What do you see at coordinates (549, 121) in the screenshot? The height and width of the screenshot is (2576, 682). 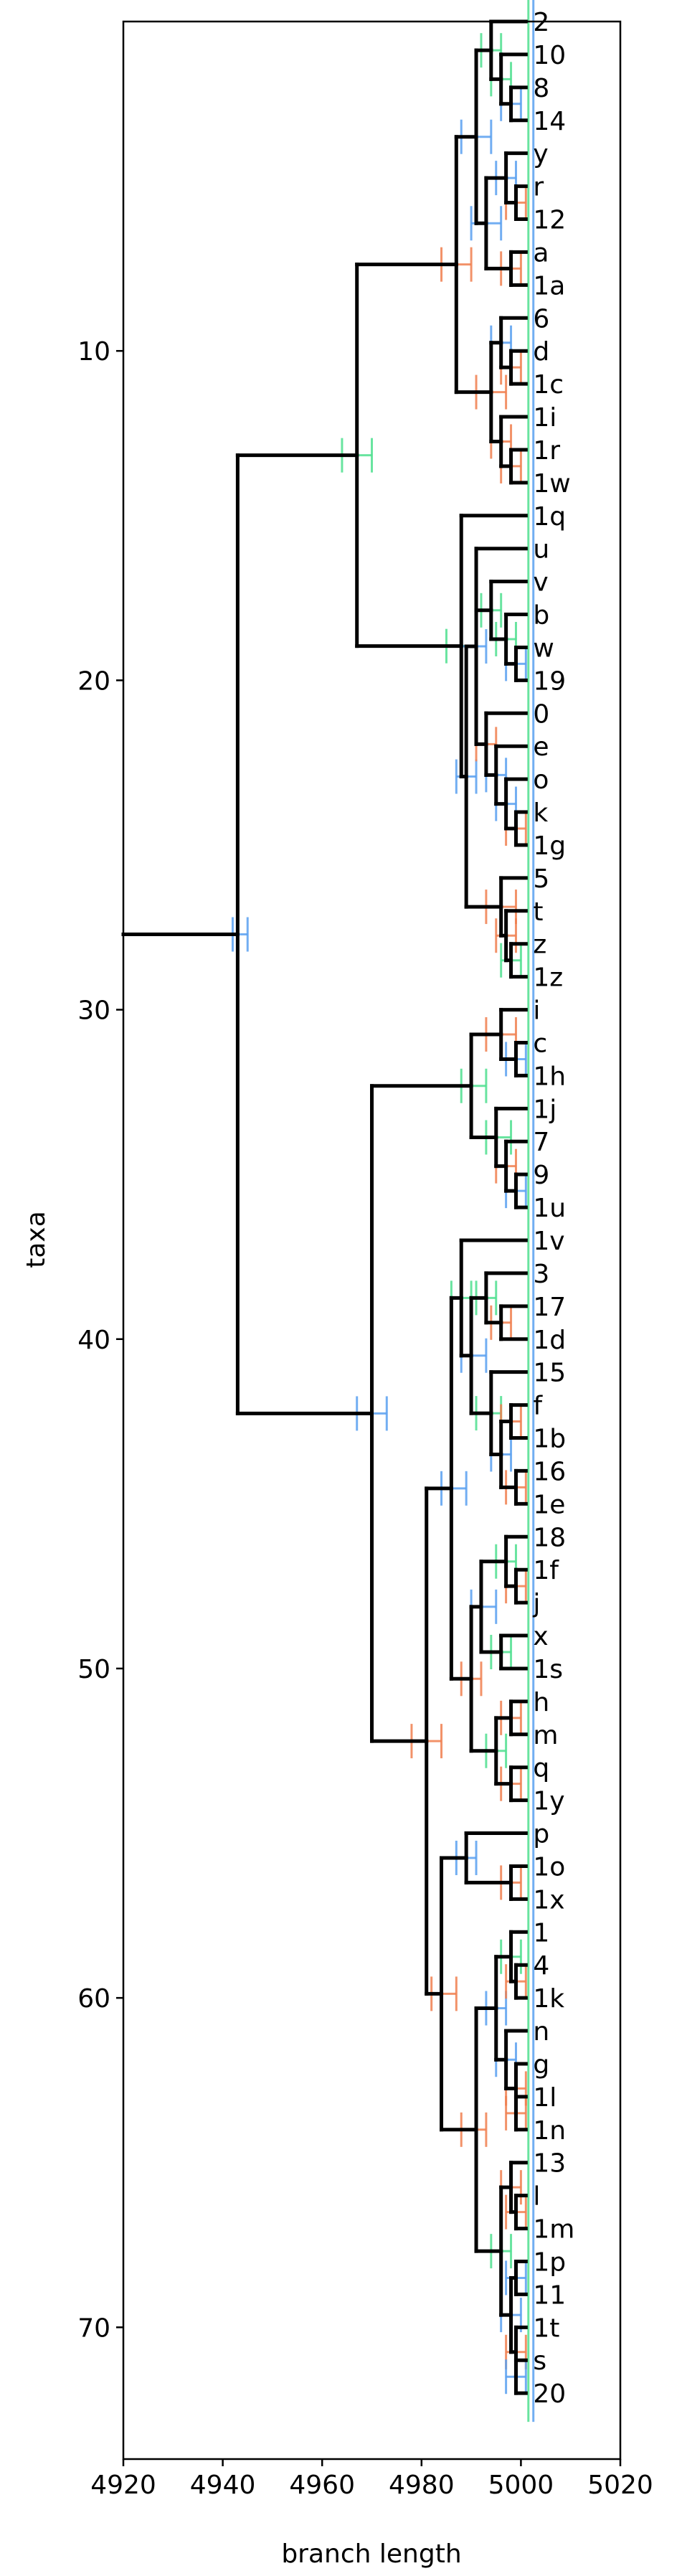 I see `tip-label: 14` at bounding box center [549, 121].